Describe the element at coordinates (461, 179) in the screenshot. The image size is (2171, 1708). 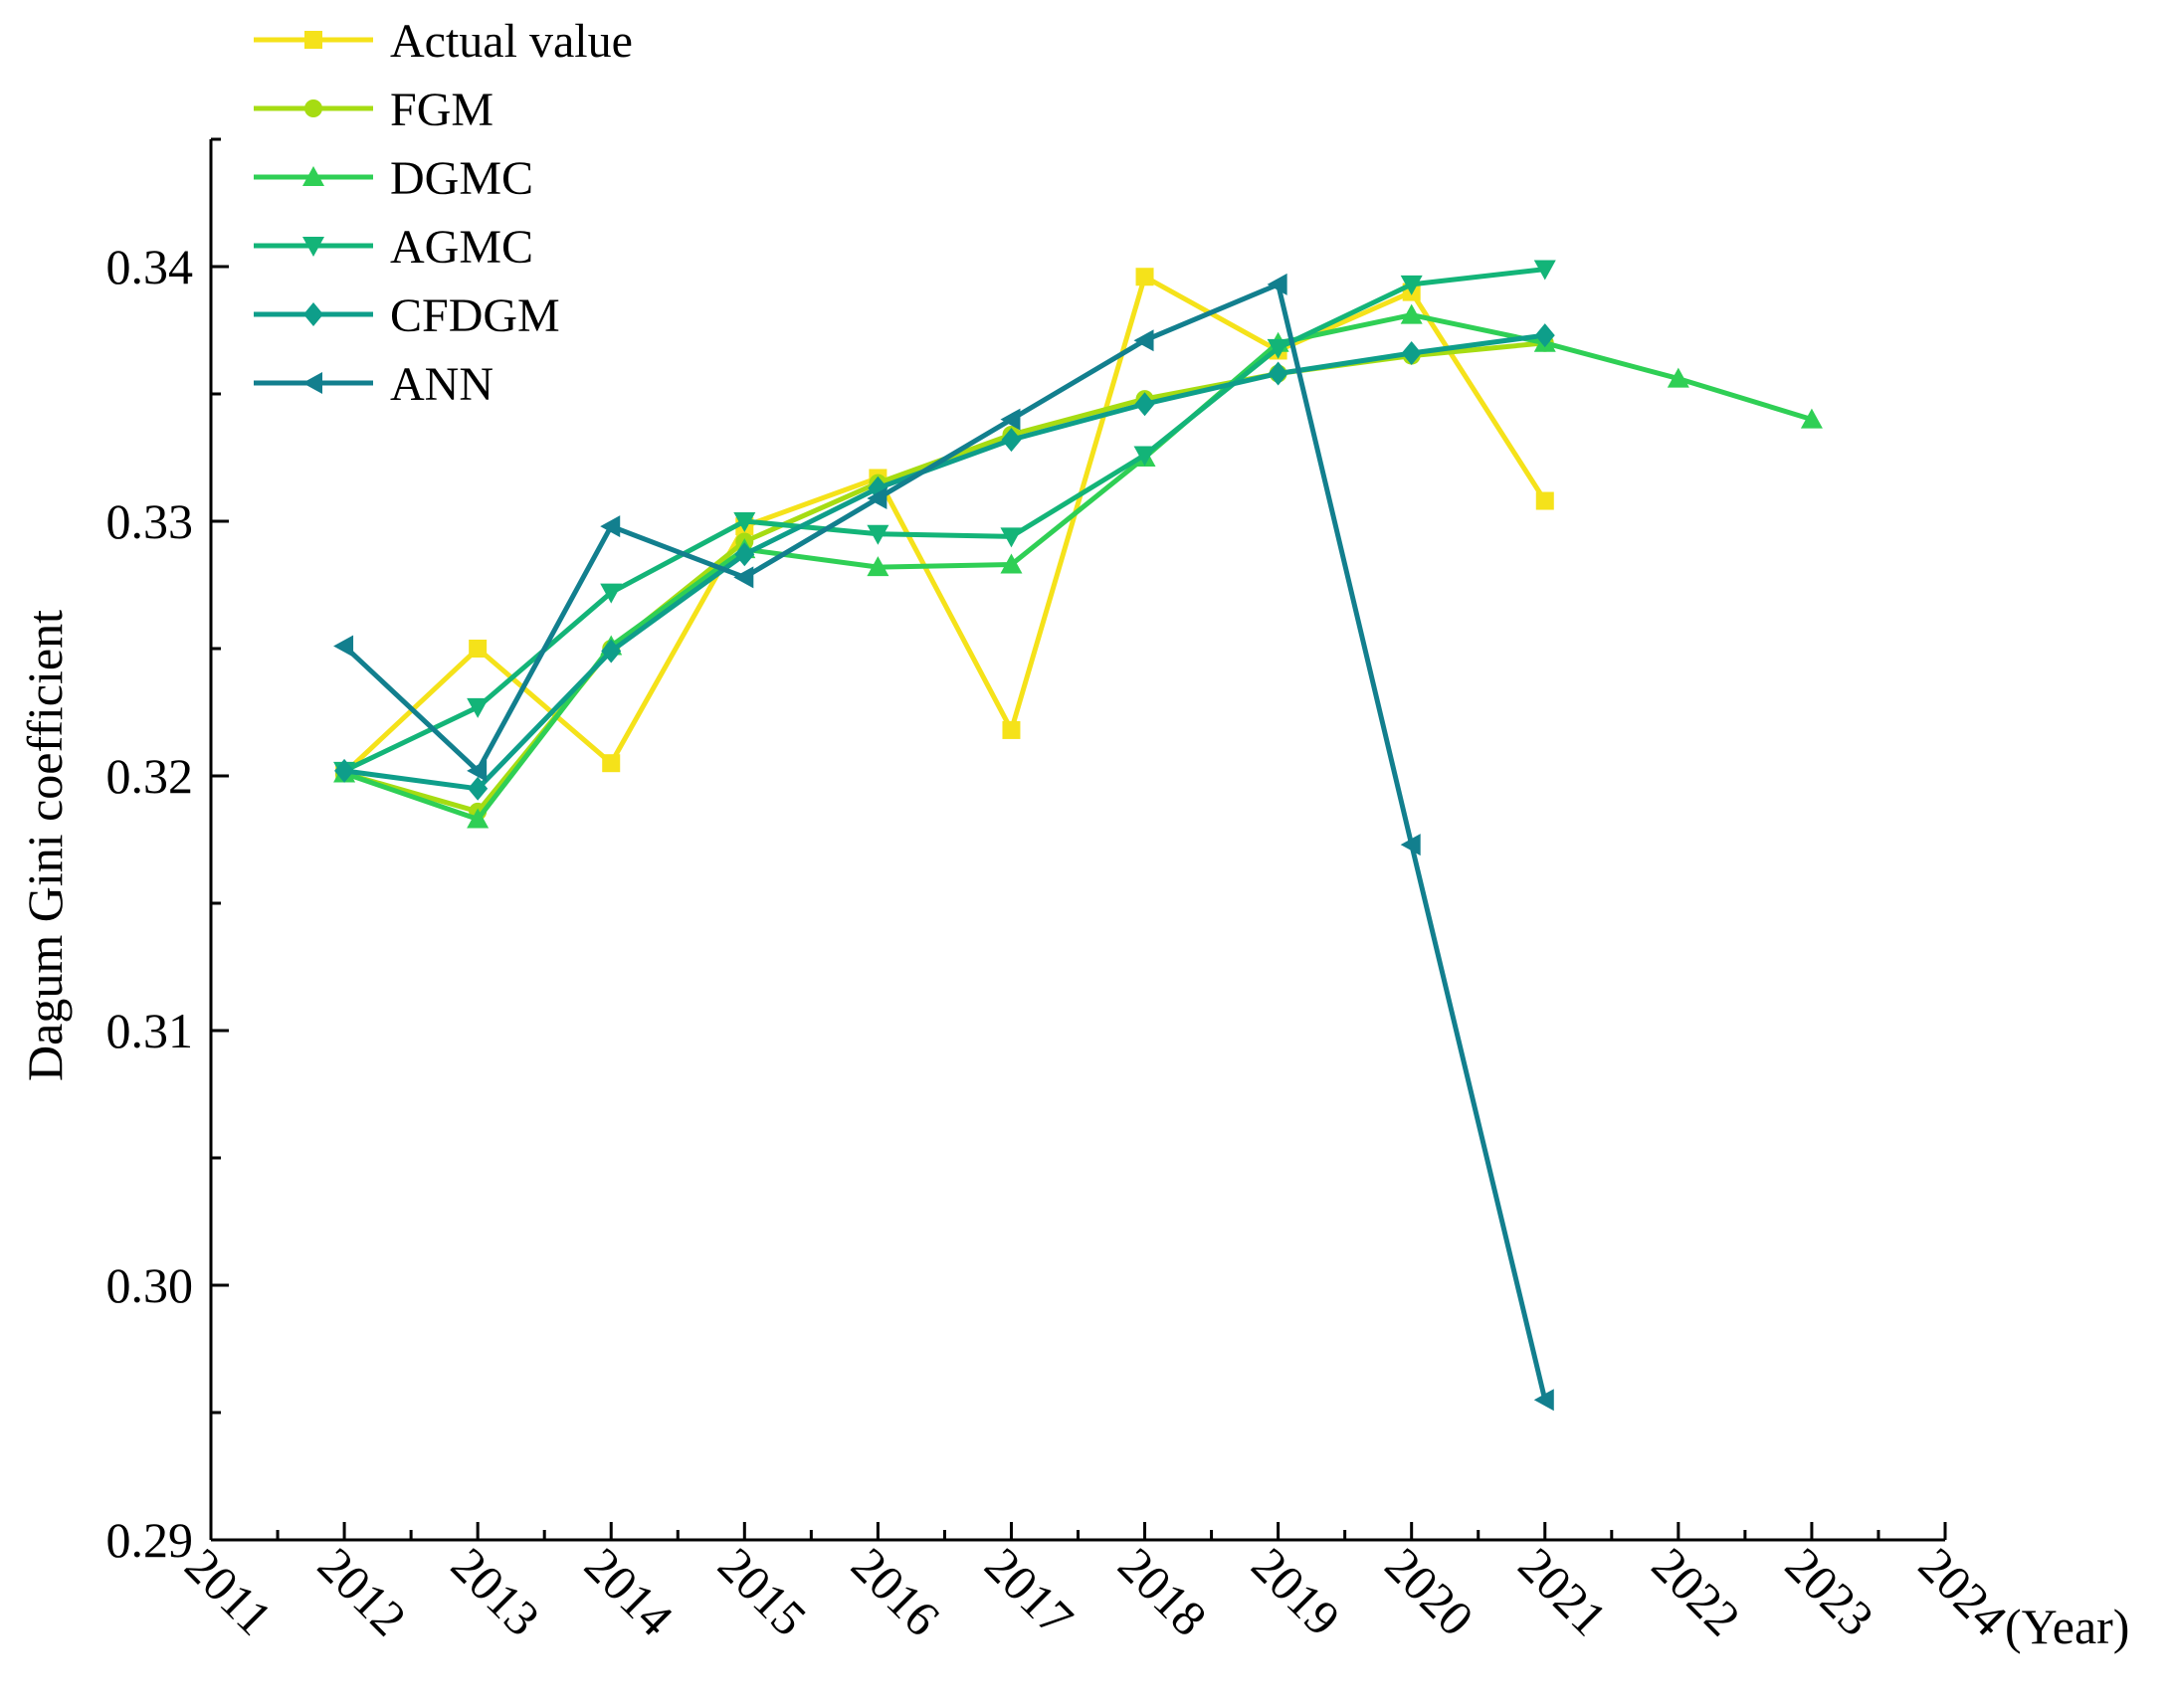
I see `legend-label: DGMC` at that location.